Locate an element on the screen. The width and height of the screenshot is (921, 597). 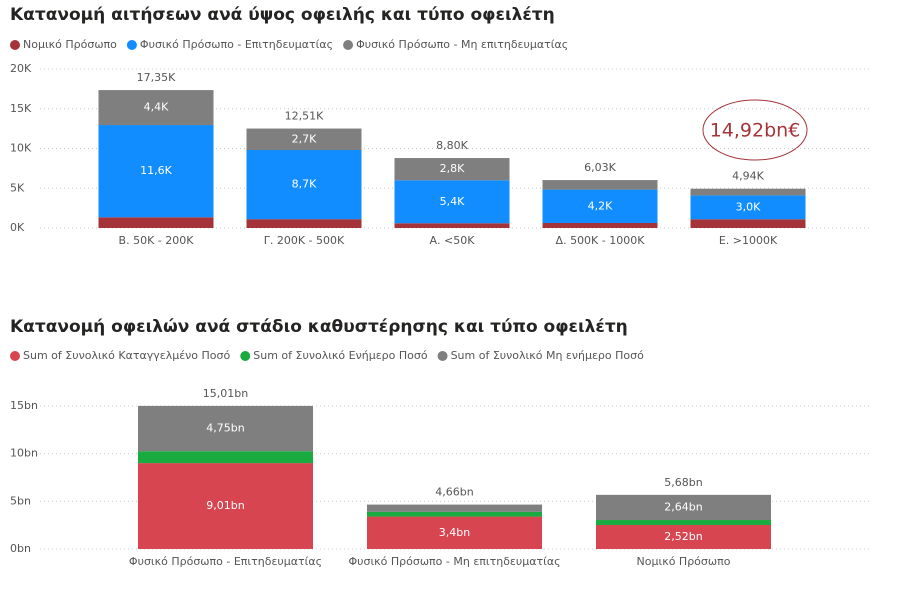
y-tick-label: 5K is located at coordinates (17, 187).